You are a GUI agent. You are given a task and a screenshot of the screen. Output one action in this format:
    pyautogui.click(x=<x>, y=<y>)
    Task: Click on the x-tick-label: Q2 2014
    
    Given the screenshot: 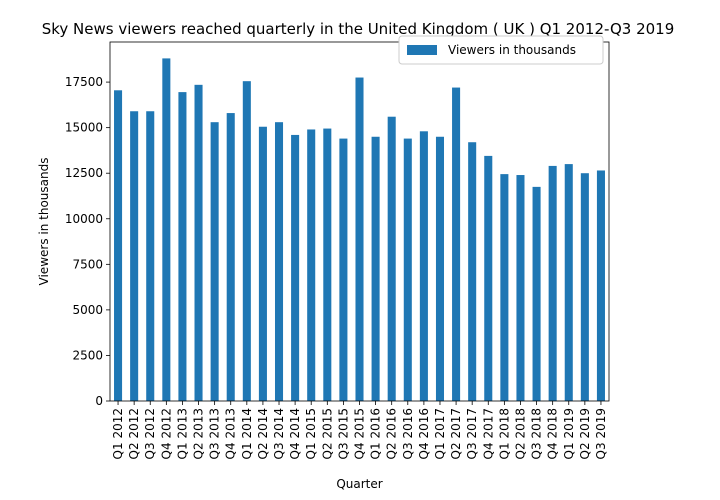 What is the action you would take?
    pyautogui.click(x=263, y=433)
    